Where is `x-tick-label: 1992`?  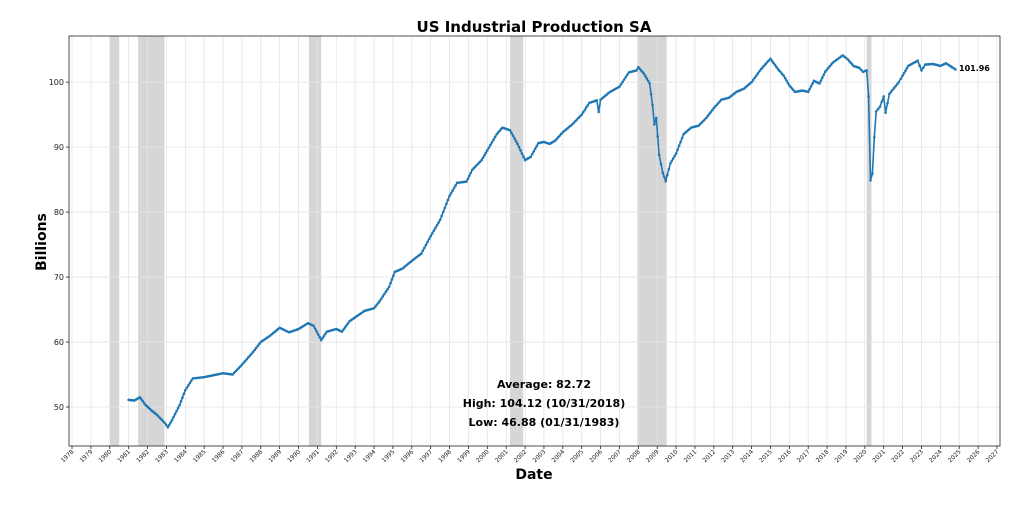
x-tick-label: 1992 is located at coordinates (332, 456).